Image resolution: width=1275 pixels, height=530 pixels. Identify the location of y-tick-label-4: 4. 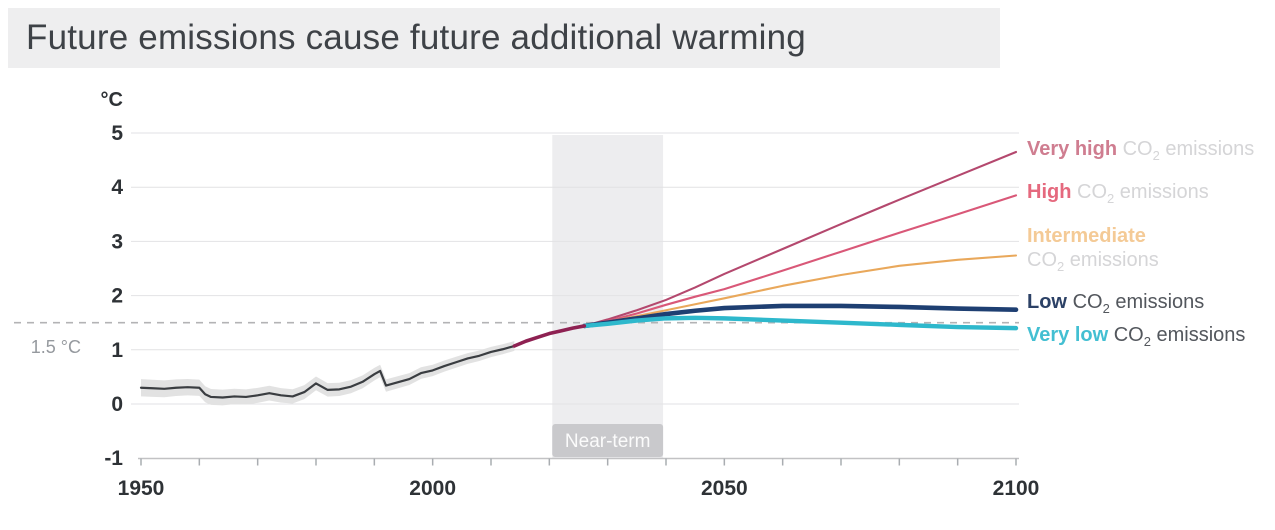
(117, 187).